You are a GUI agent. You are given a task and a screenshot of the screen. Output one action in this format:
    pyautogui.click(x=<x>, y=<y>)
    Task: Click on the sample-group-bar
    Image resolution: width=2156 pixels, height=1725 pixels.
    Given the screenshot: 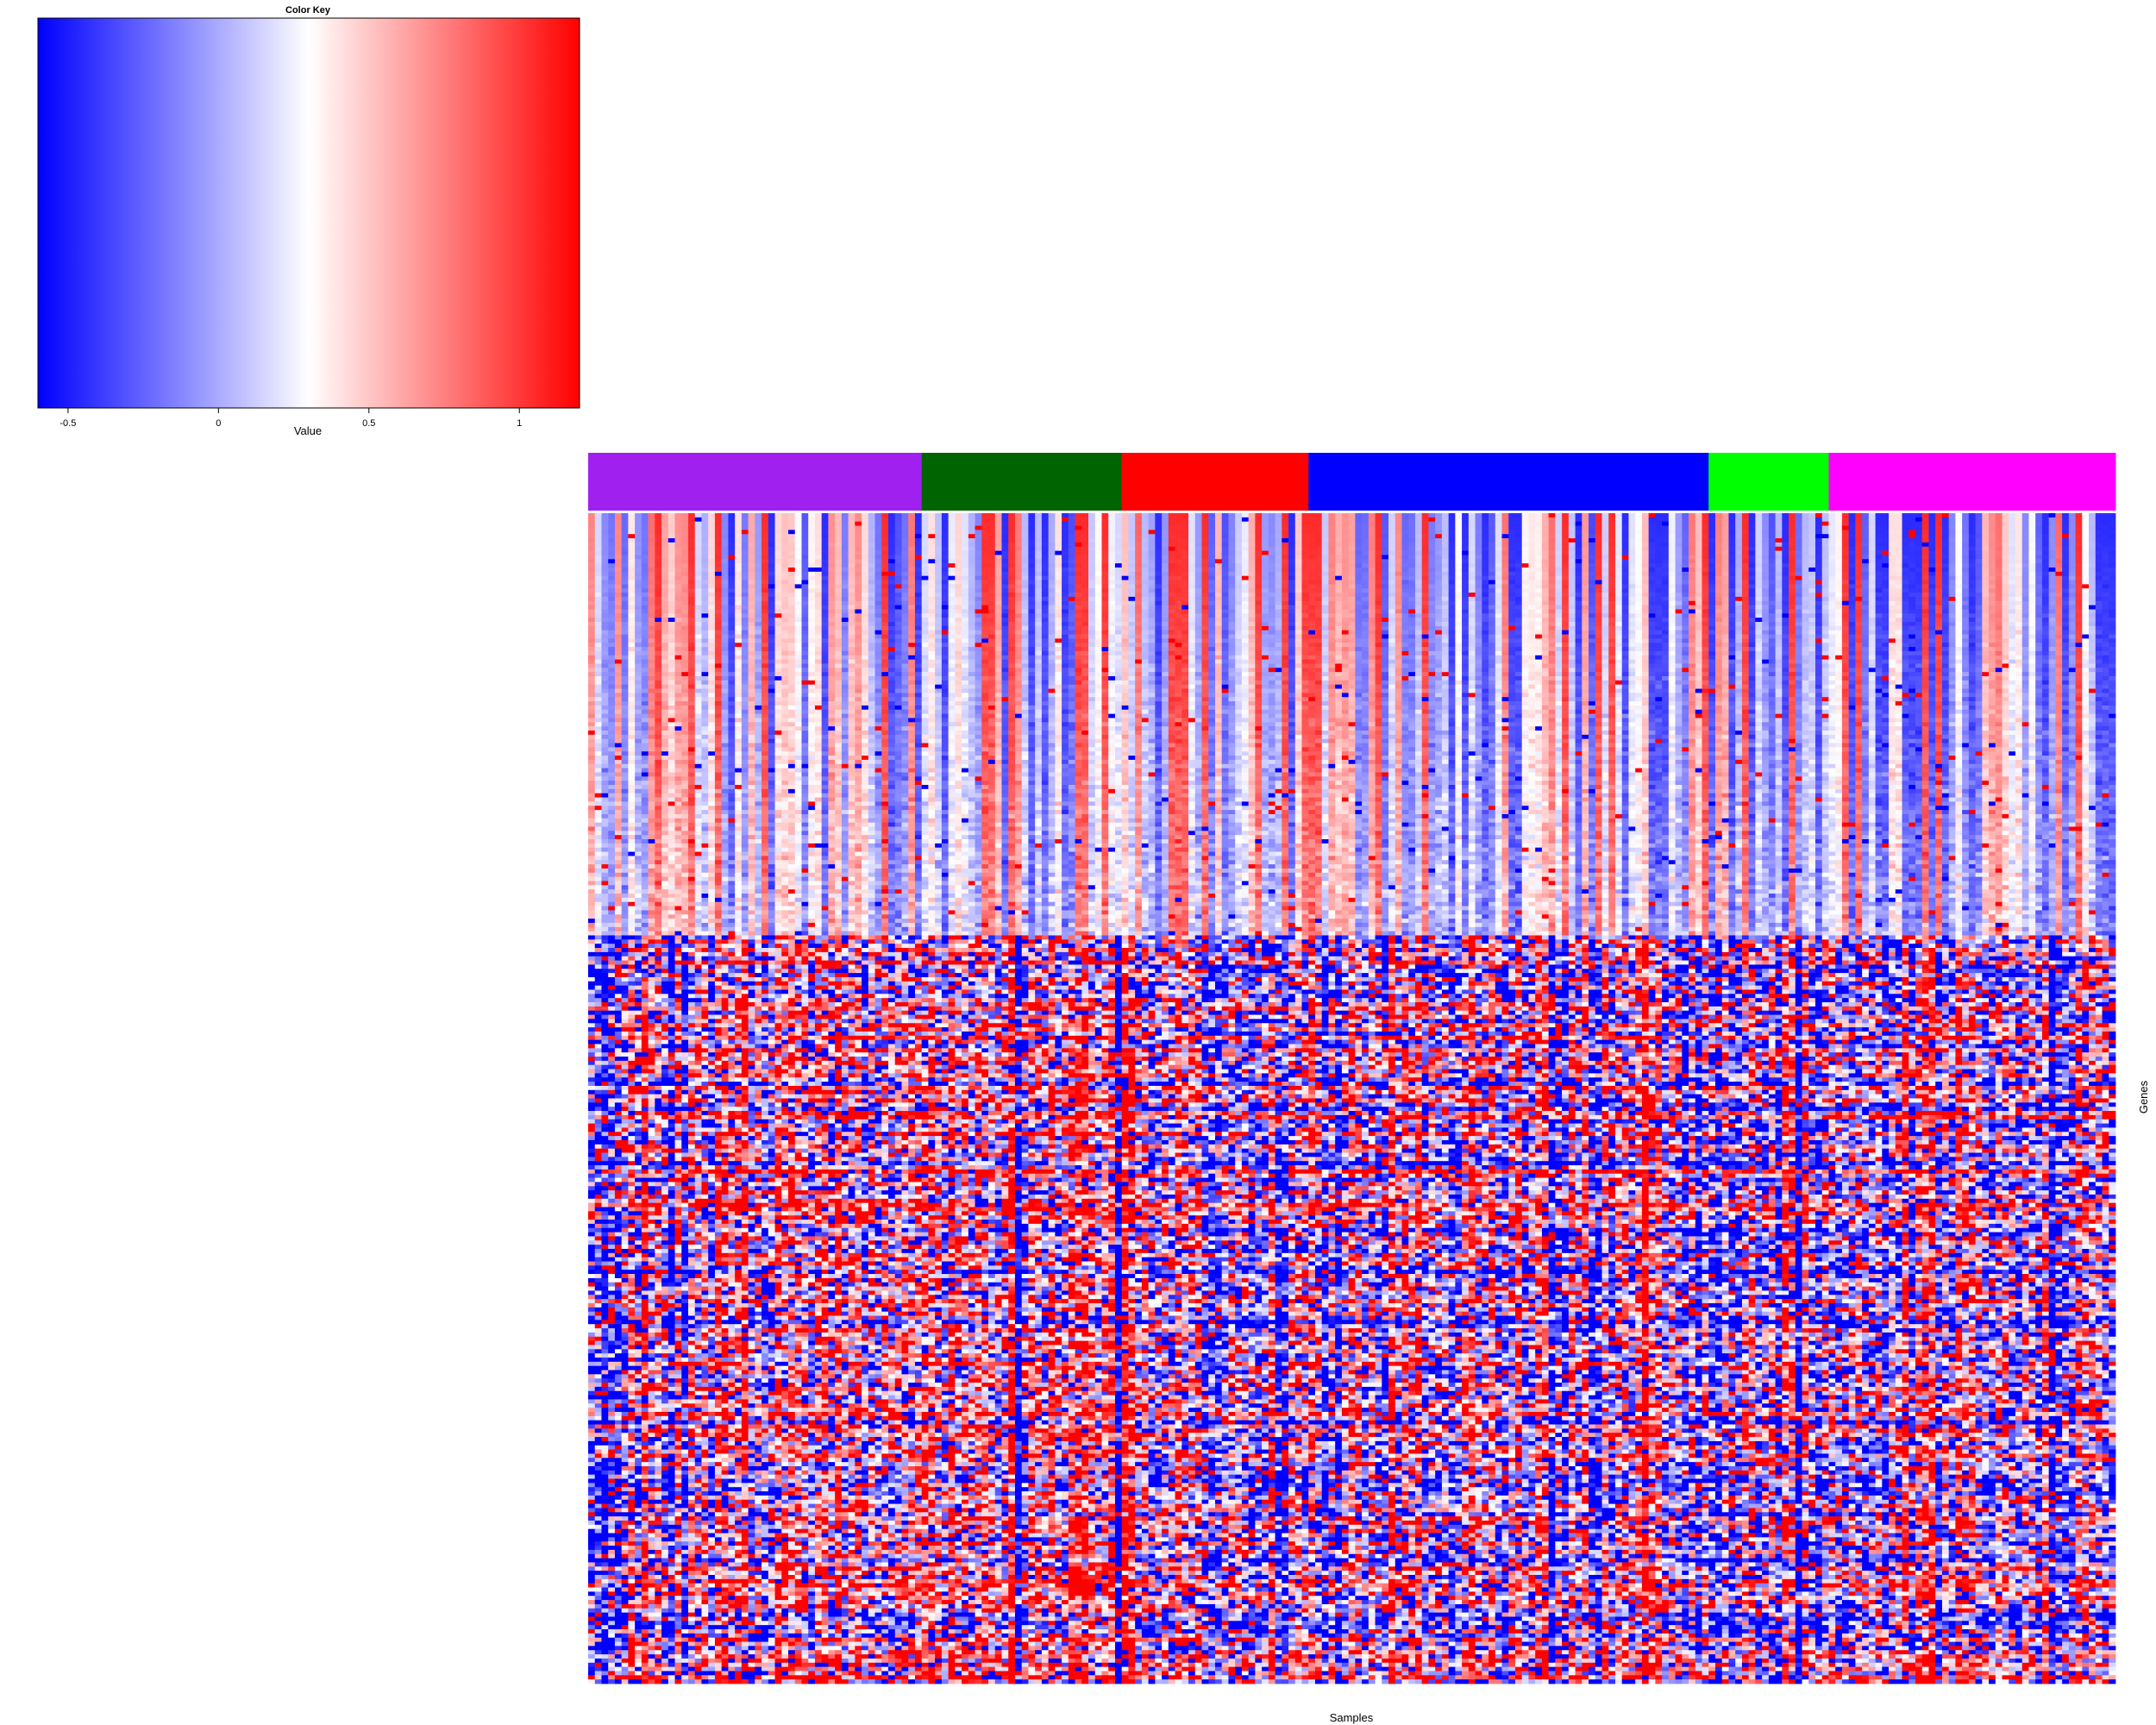 What is the action you would take?
    pyautogui.click(x=1352, y=482)
    